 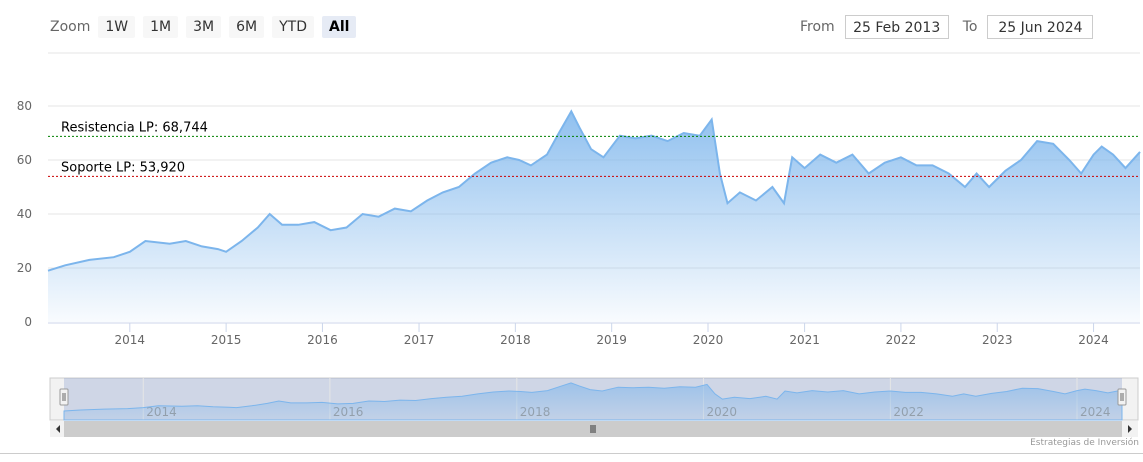 I want to click on from-label: From, so click(x=817, y=27).